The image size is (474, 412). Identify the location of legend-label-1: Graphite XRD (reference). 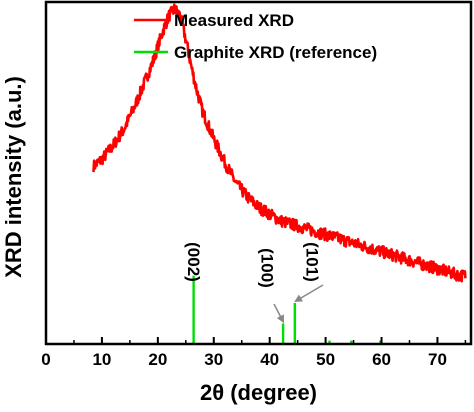
(275, 52).